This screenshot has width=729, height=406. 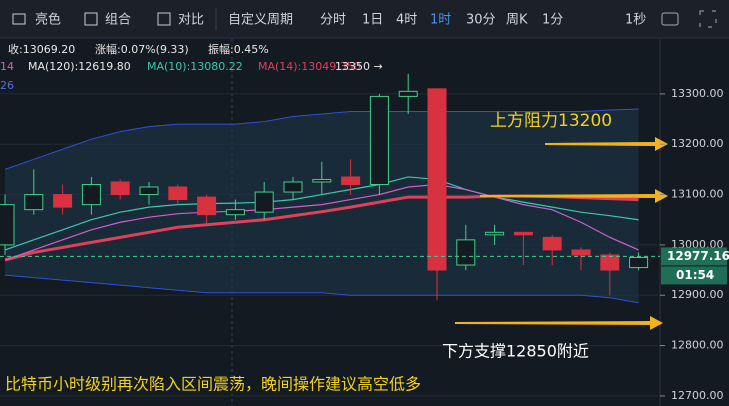 I want to click on indicator-label: 14, so click(x=7, y=66).